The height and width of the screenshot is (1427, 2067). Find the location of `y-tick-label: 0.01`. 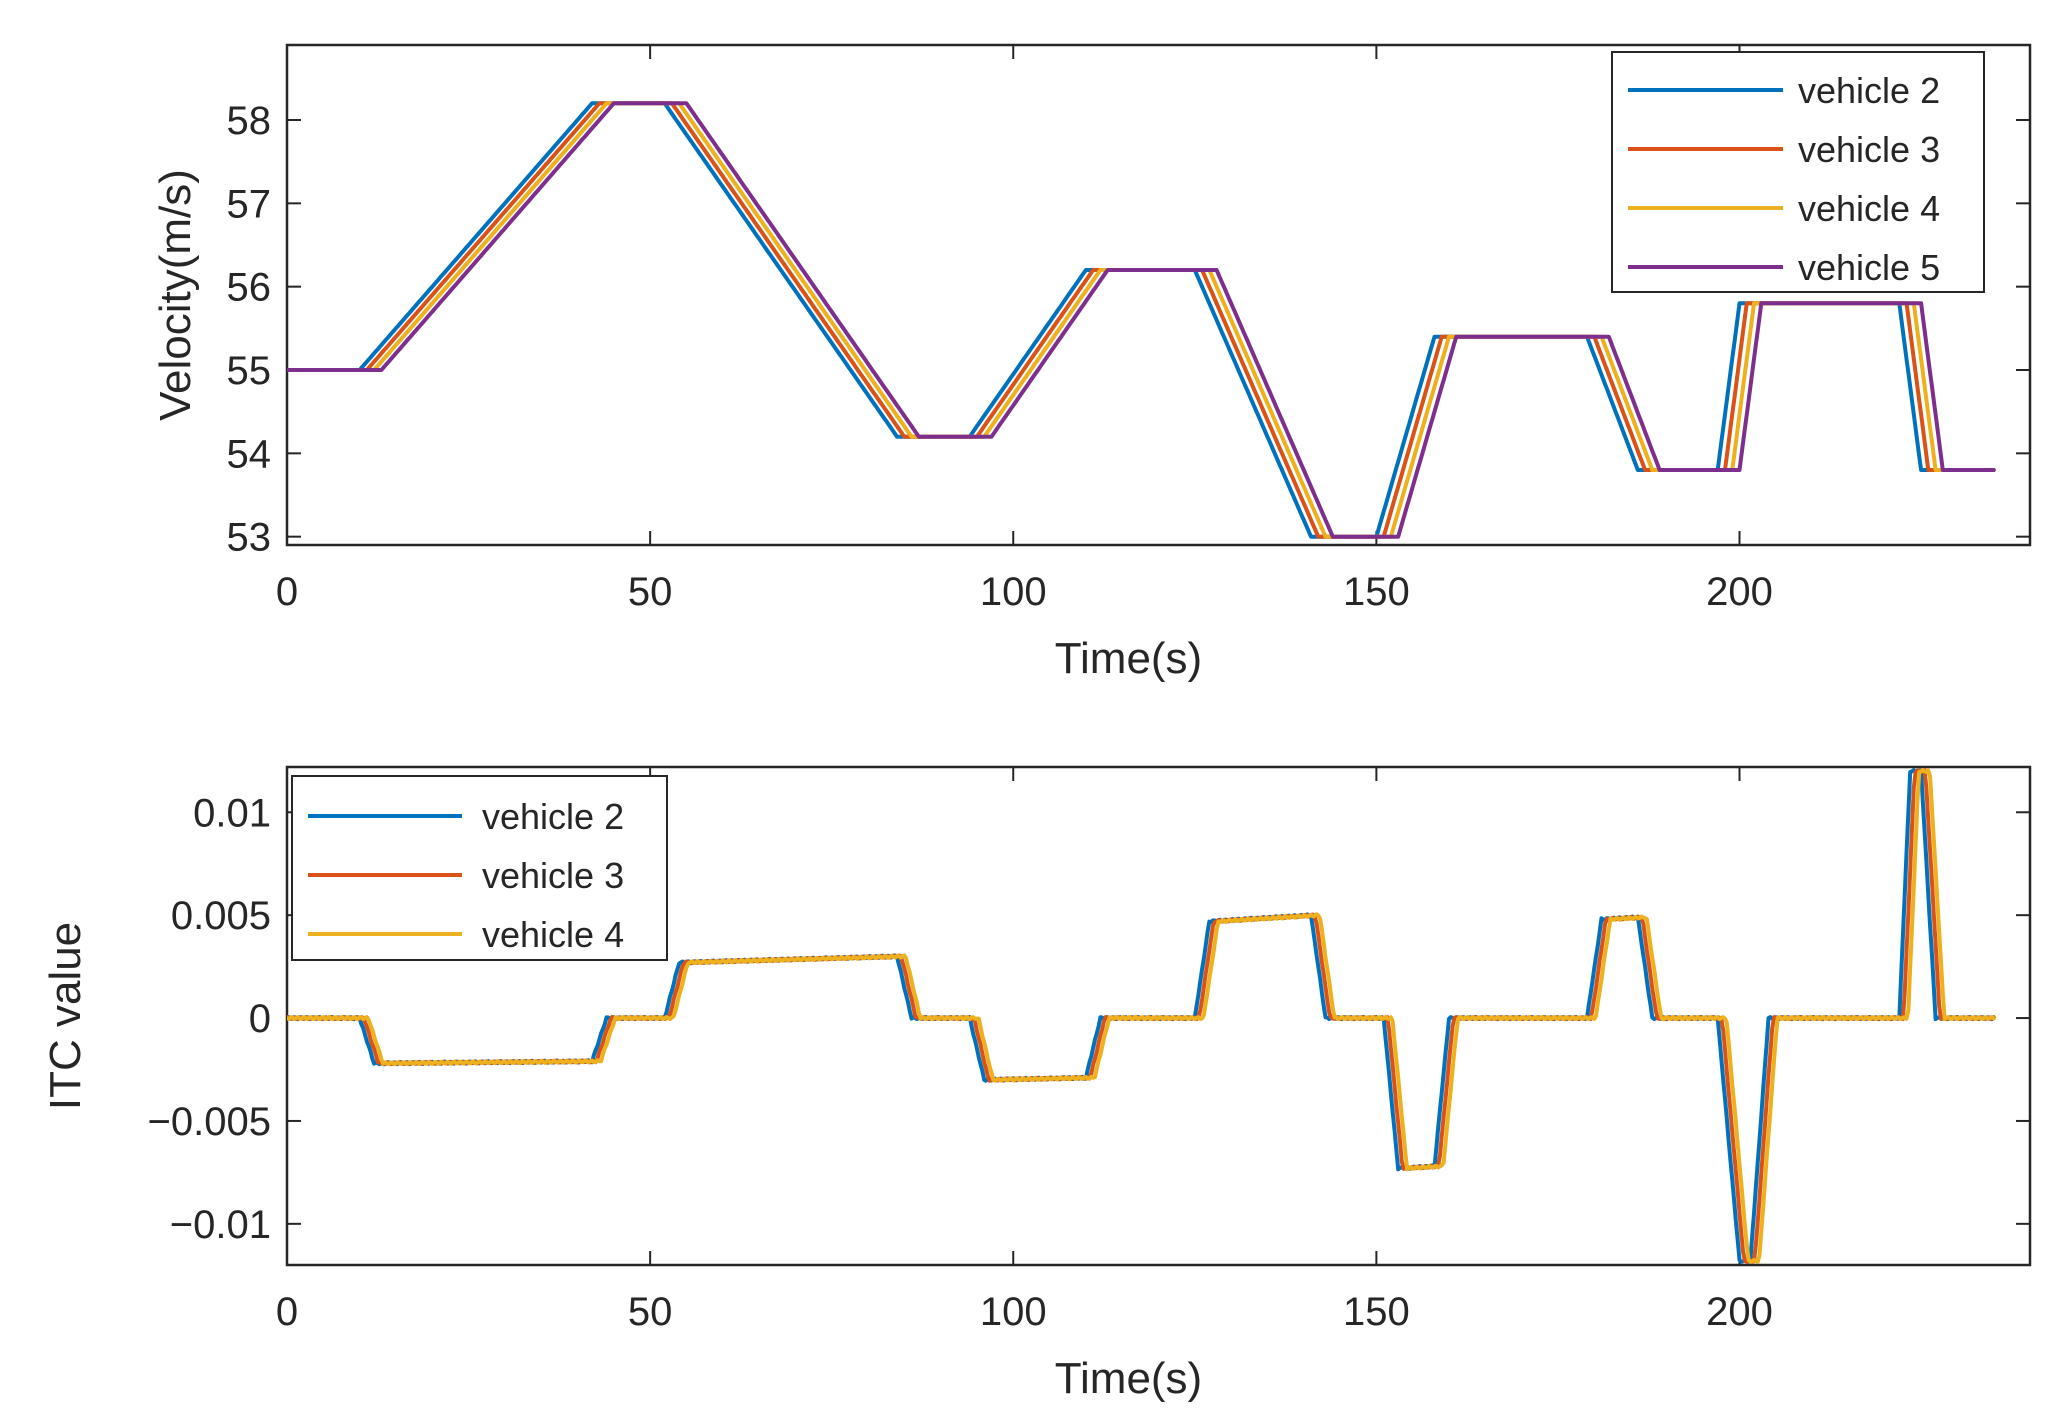

y-tick-label: 0.01 is located at coordinates (232, 813).